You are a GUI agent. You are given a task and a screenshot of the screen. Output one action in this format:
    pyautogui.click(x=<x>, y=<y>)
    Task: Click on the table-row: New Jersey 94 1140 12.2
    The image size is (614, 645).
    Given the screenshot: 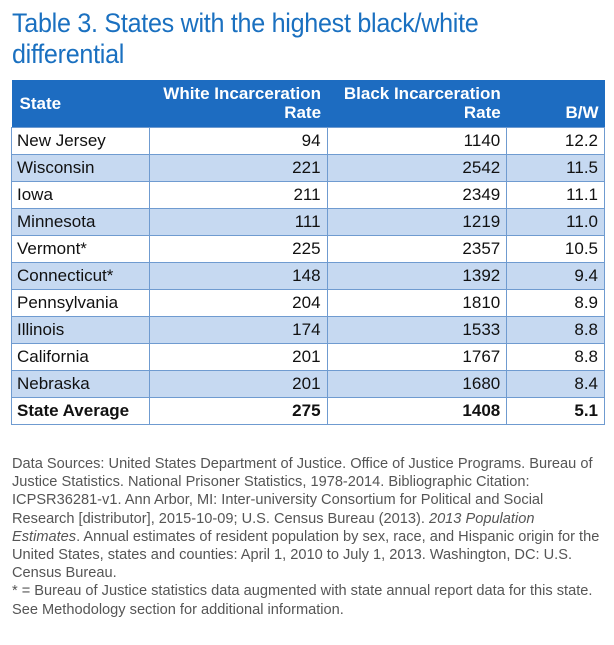 What is the action you would take?
    pyautogui.click(x=308, y=141)
    